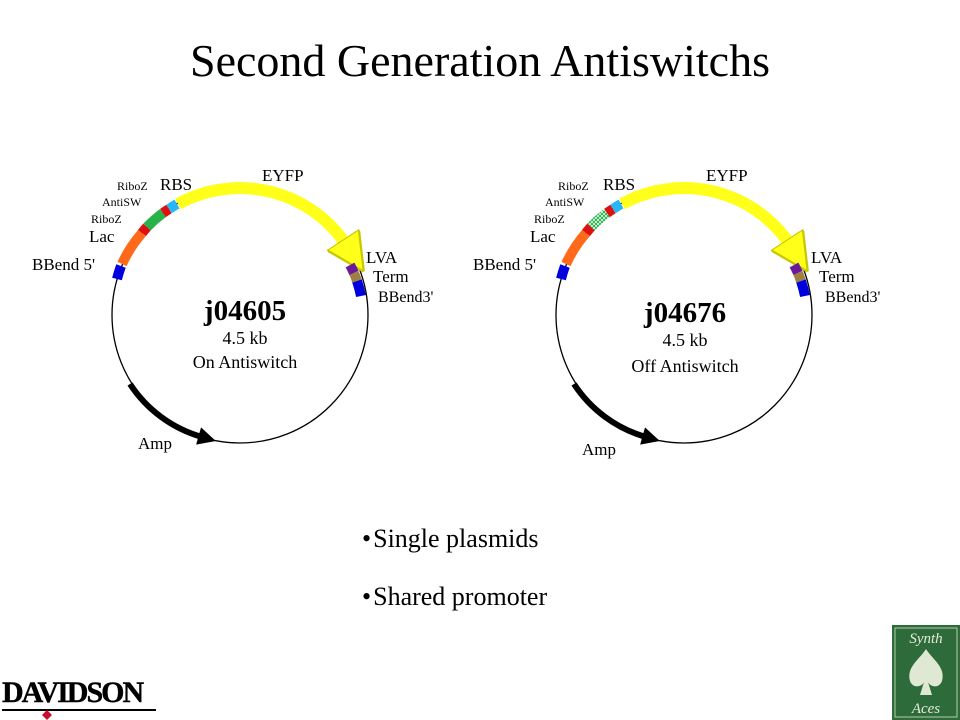 This screenshot has width=960, height=720. I want to click on bullet-item: Single plasmids, so click(454, 551).